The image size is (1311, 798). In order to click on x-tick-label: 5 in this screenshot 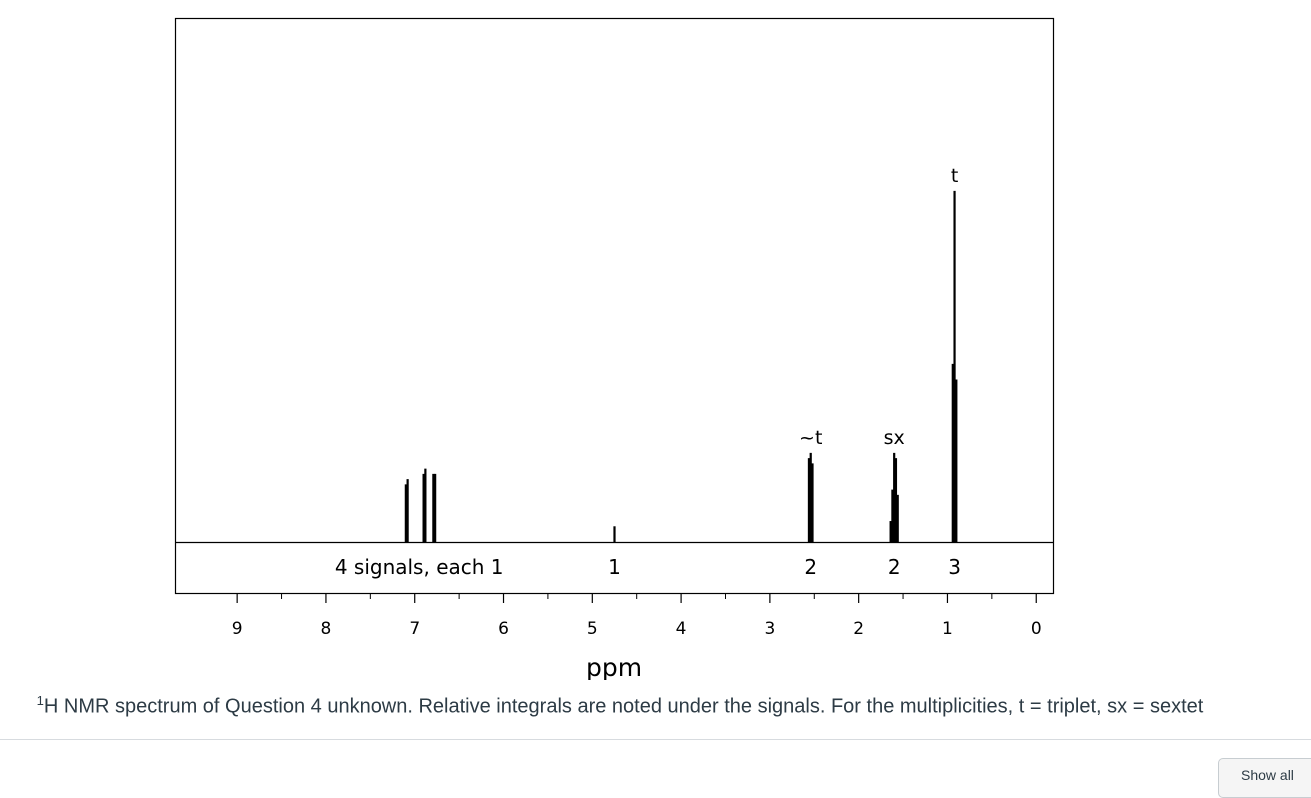, I will do `click(592, 629)`.